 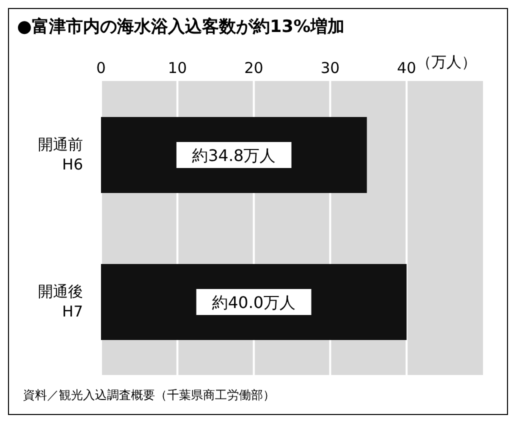 I want to click on data-label: 約40.0万人, so click(x=254, y=302).